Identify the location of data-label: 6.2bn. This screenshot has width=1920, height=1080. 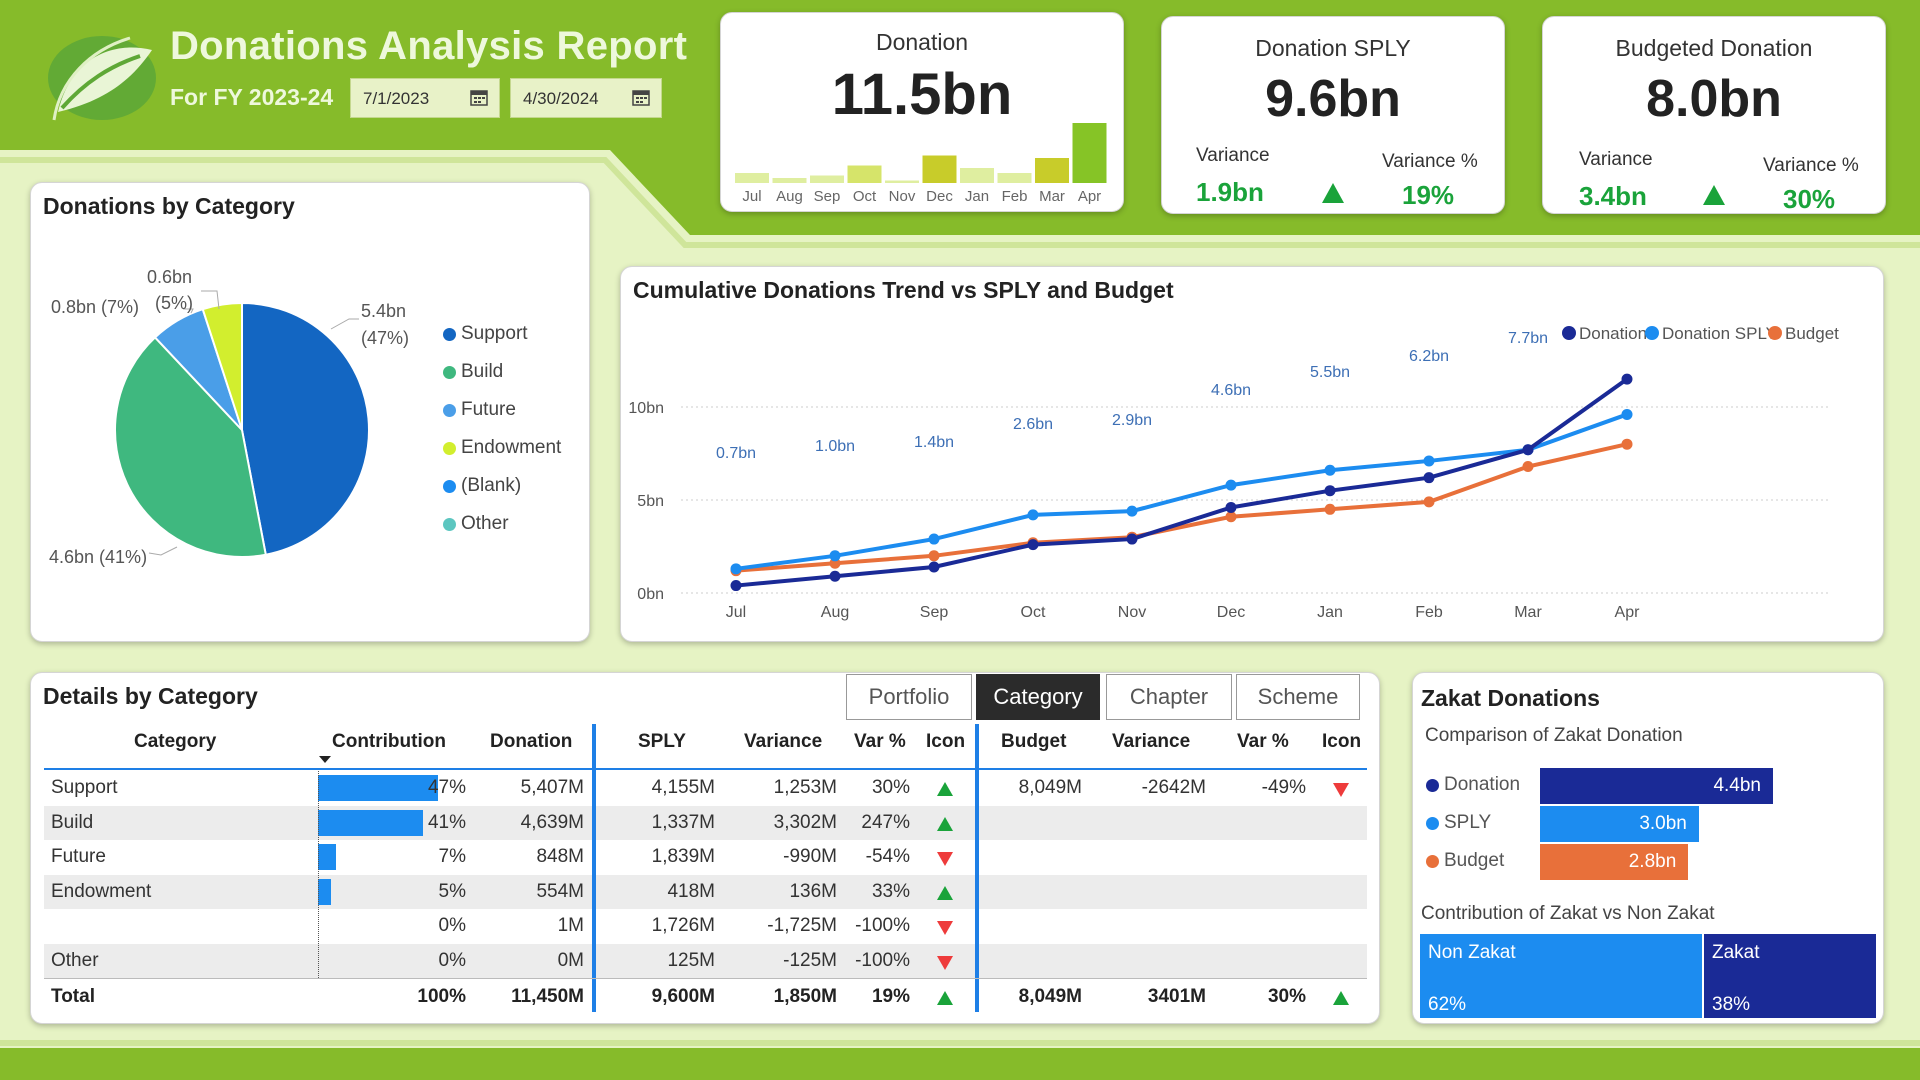
(1429, 356).